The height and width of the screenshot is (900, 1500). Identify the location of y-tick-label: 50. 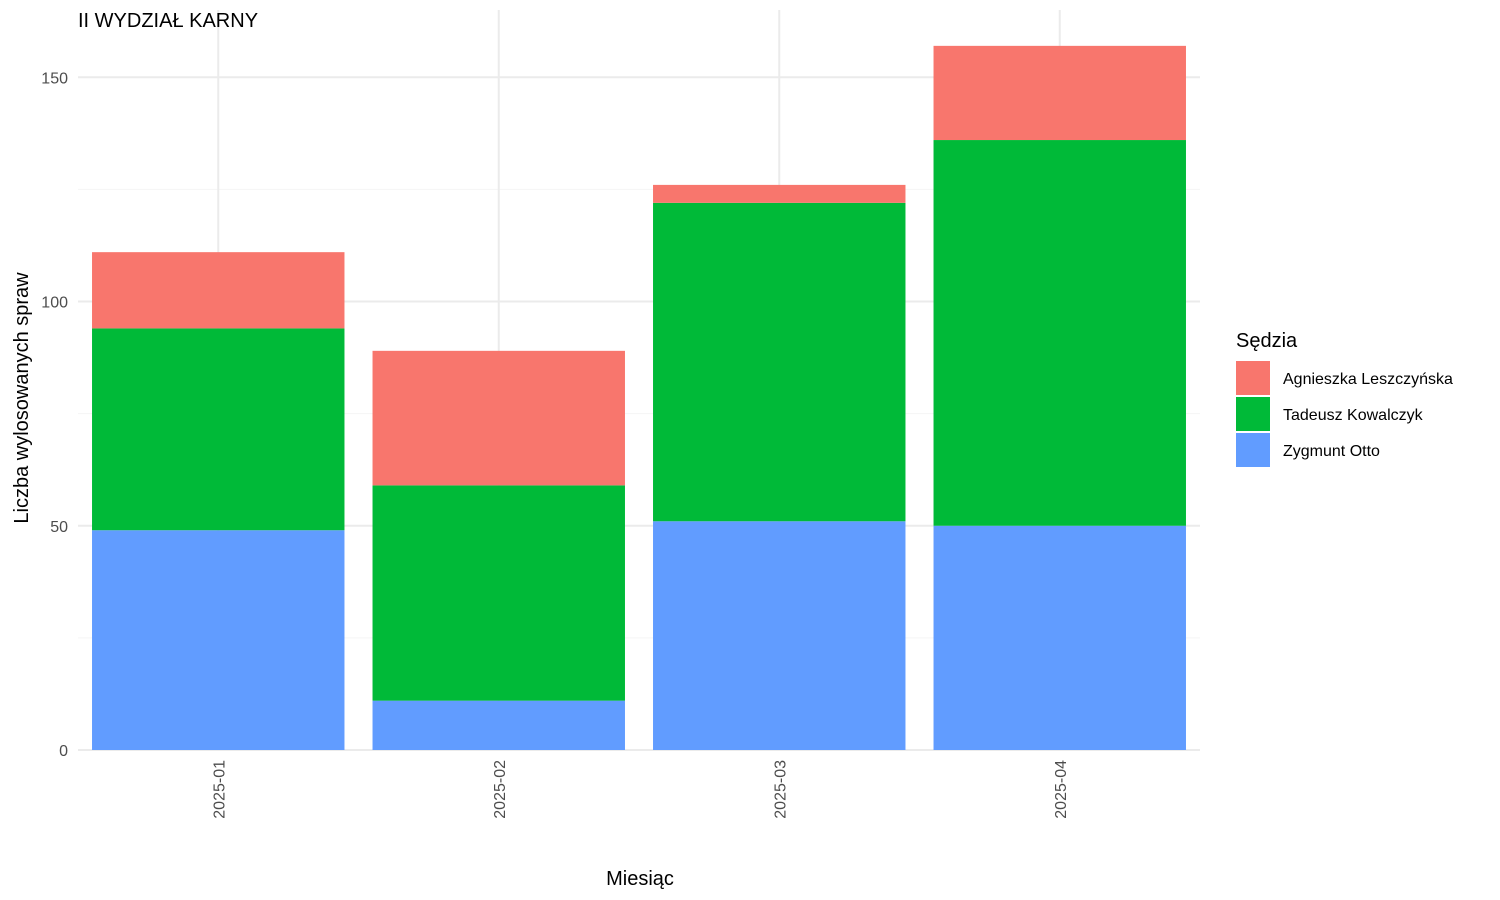
(59, 527).